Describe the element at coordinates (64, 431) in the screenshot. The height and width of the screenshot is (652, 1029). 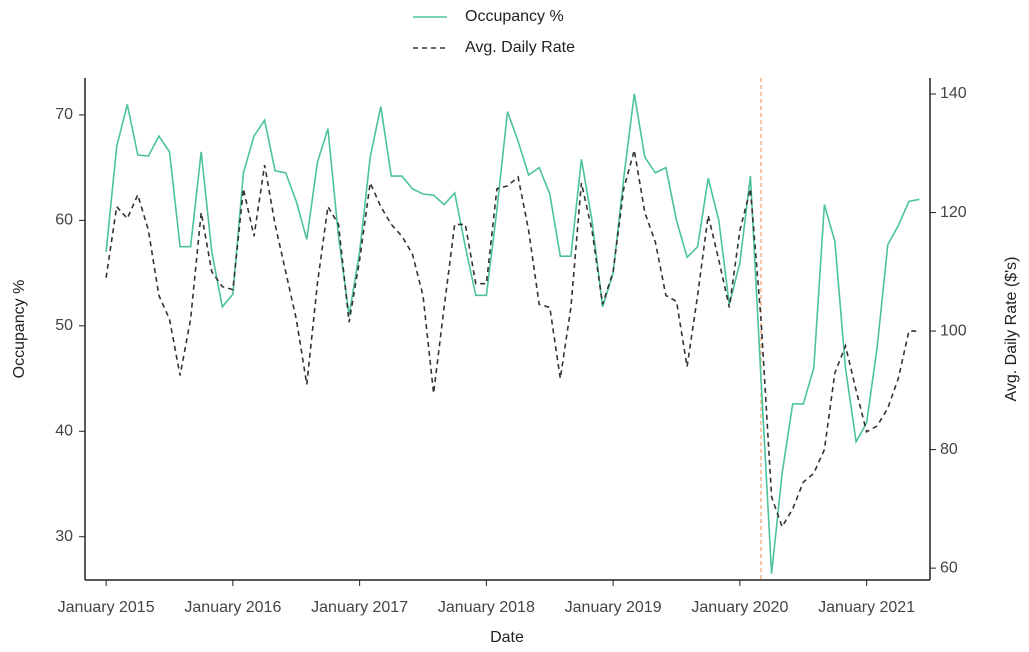
I see `y-tick-label: 40` at that location.